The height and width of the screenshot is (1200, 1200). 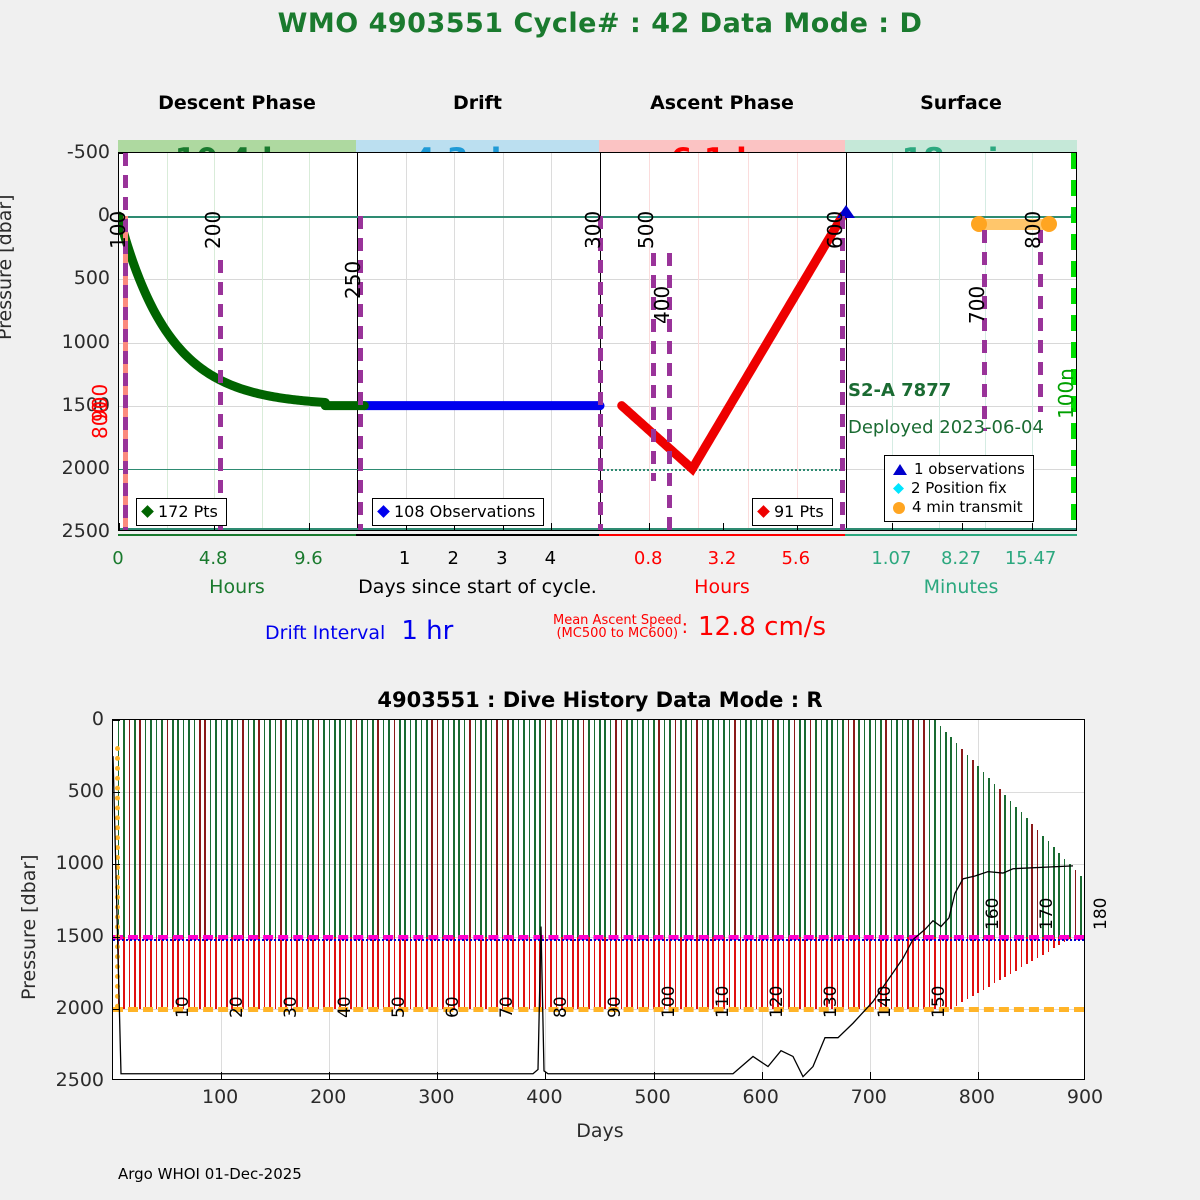 What do you see at coordinates (427, 631) in the screenshot?
I see `drift-interval-value: 1 hr` at bounding box center [427, 631].